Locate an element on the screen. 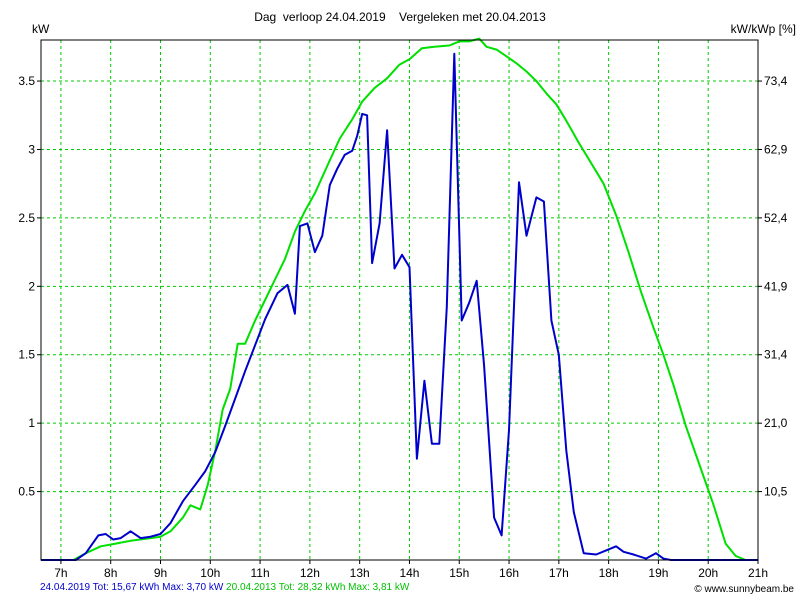 The image size is (800, 600). y2-tick-label: 31,4 is located at coordinates (776, 355).